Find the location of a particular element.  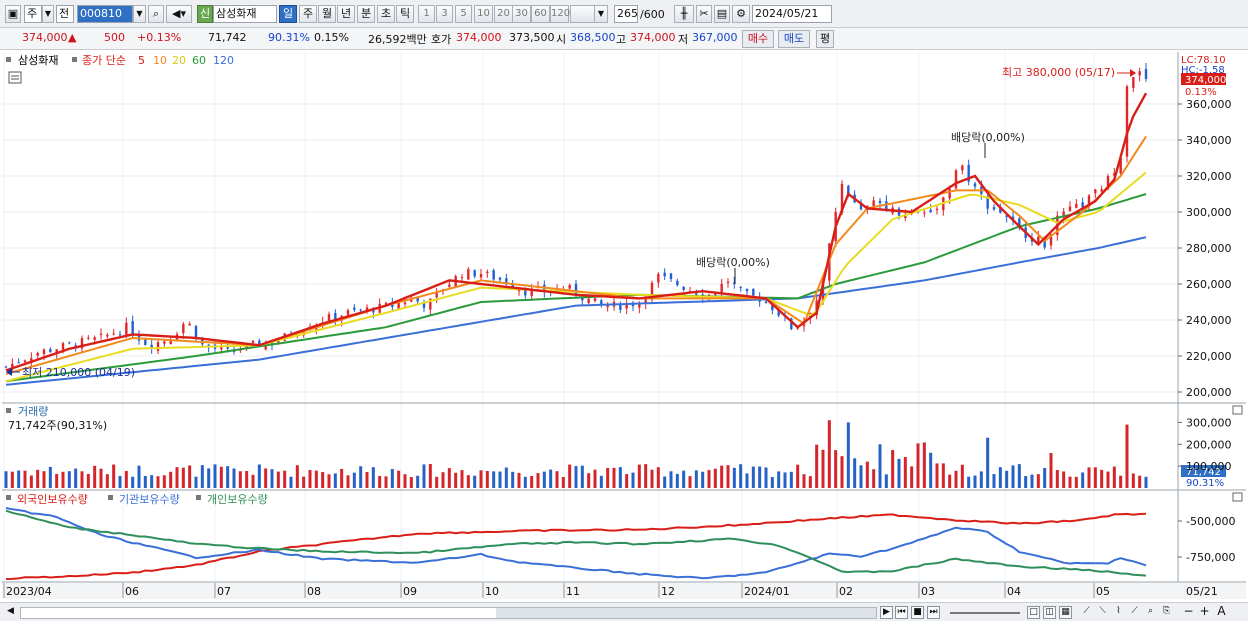

draw-tool-6-icon: ⎘ is located at coordinates (1166, 611).